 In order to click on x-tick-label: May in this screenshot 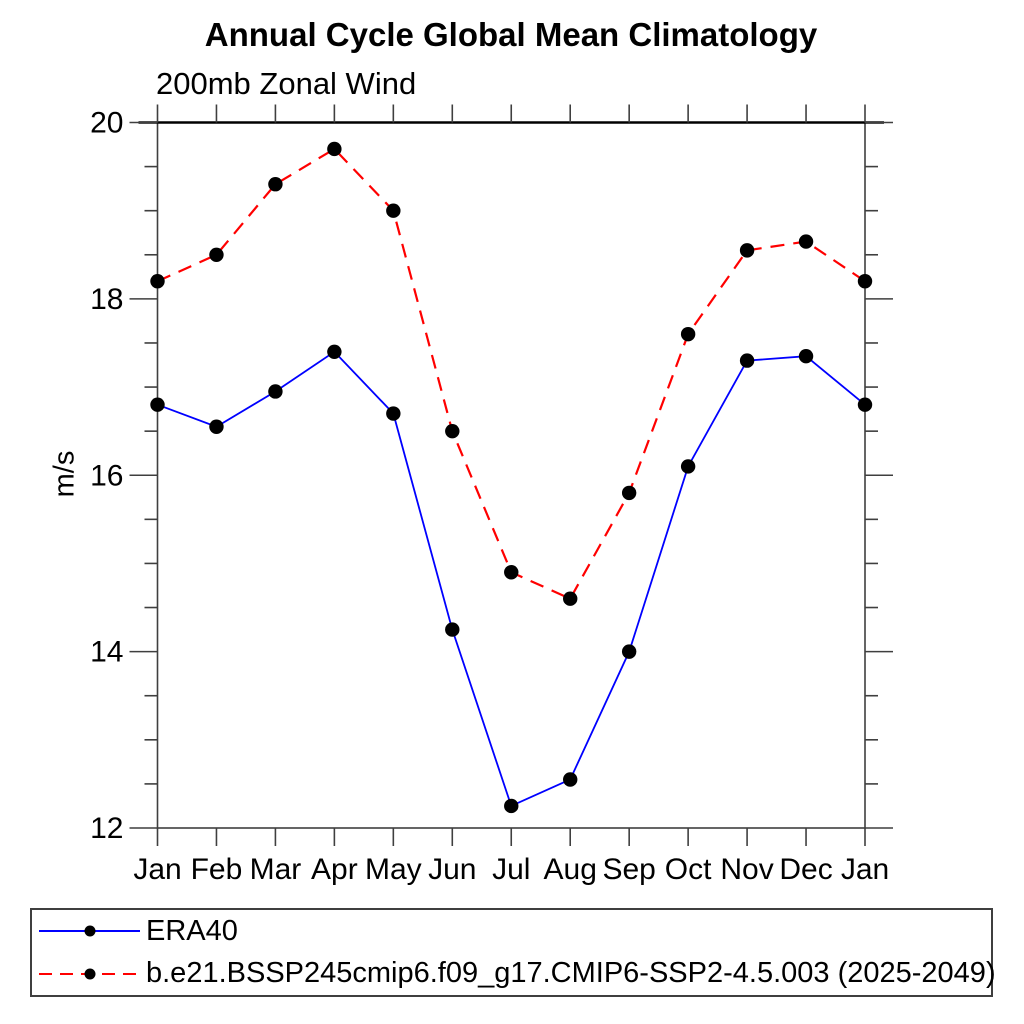, I will do `click(393, 869)`.